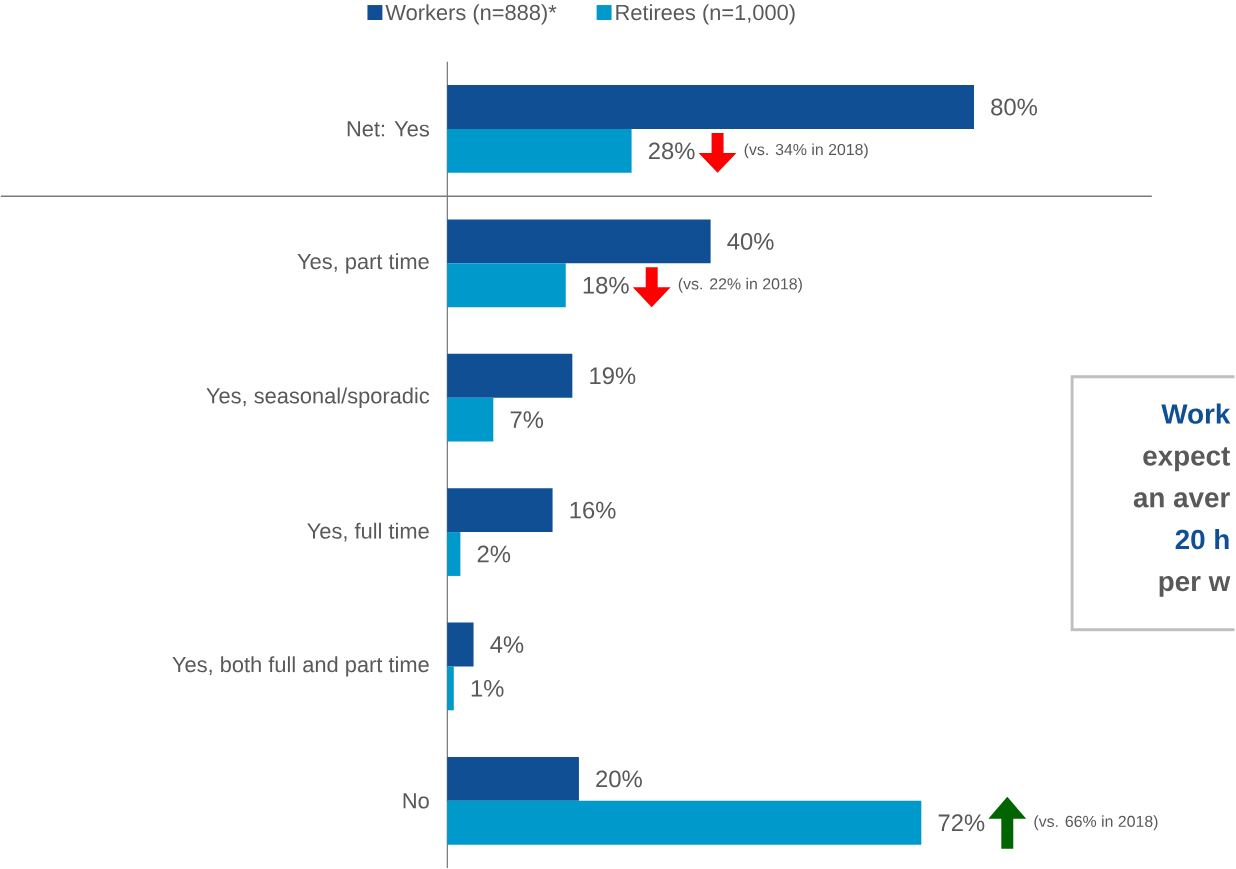  I want to click on data-label: 4%, so click(507, 644).